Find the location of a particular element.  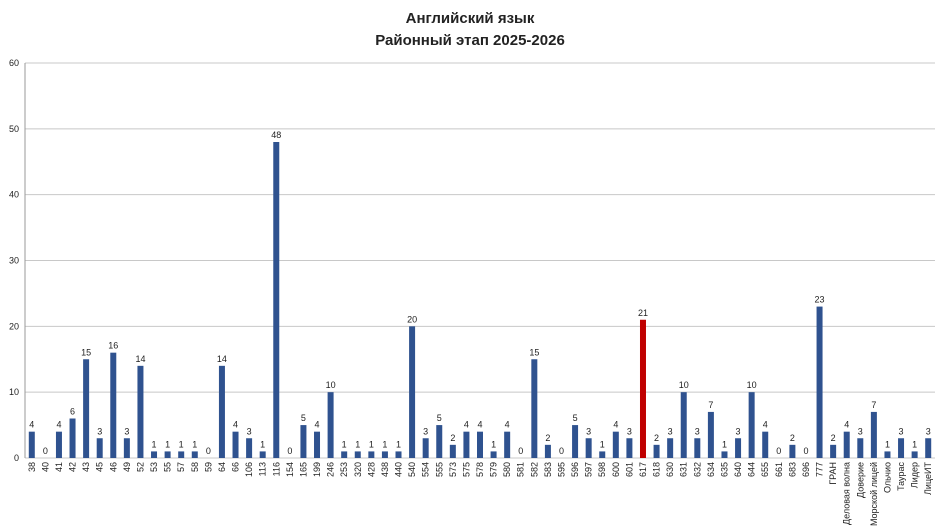

x-tick-label: 53 is located at coordinates (154, 467).